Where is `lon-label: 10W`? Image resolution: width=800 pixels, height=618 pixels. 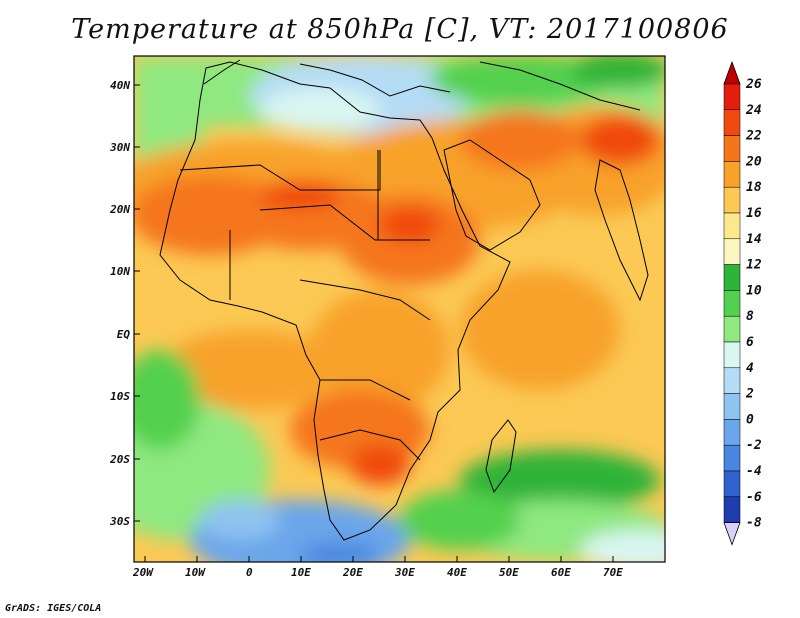
lon-label: 10W is located at coordinates (195, 572).